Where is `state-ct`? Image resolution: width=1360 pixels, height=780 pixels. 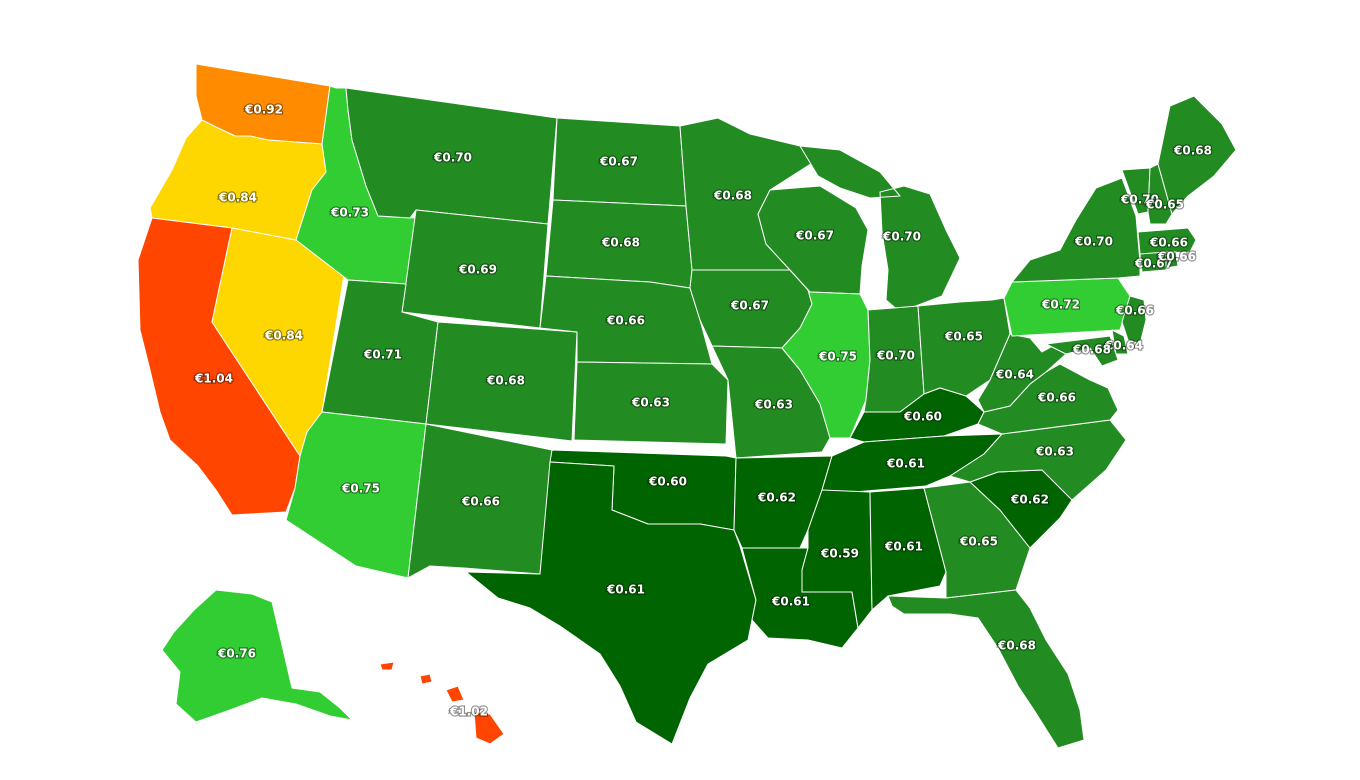
state-ct is located at coordinates (1153, 262).